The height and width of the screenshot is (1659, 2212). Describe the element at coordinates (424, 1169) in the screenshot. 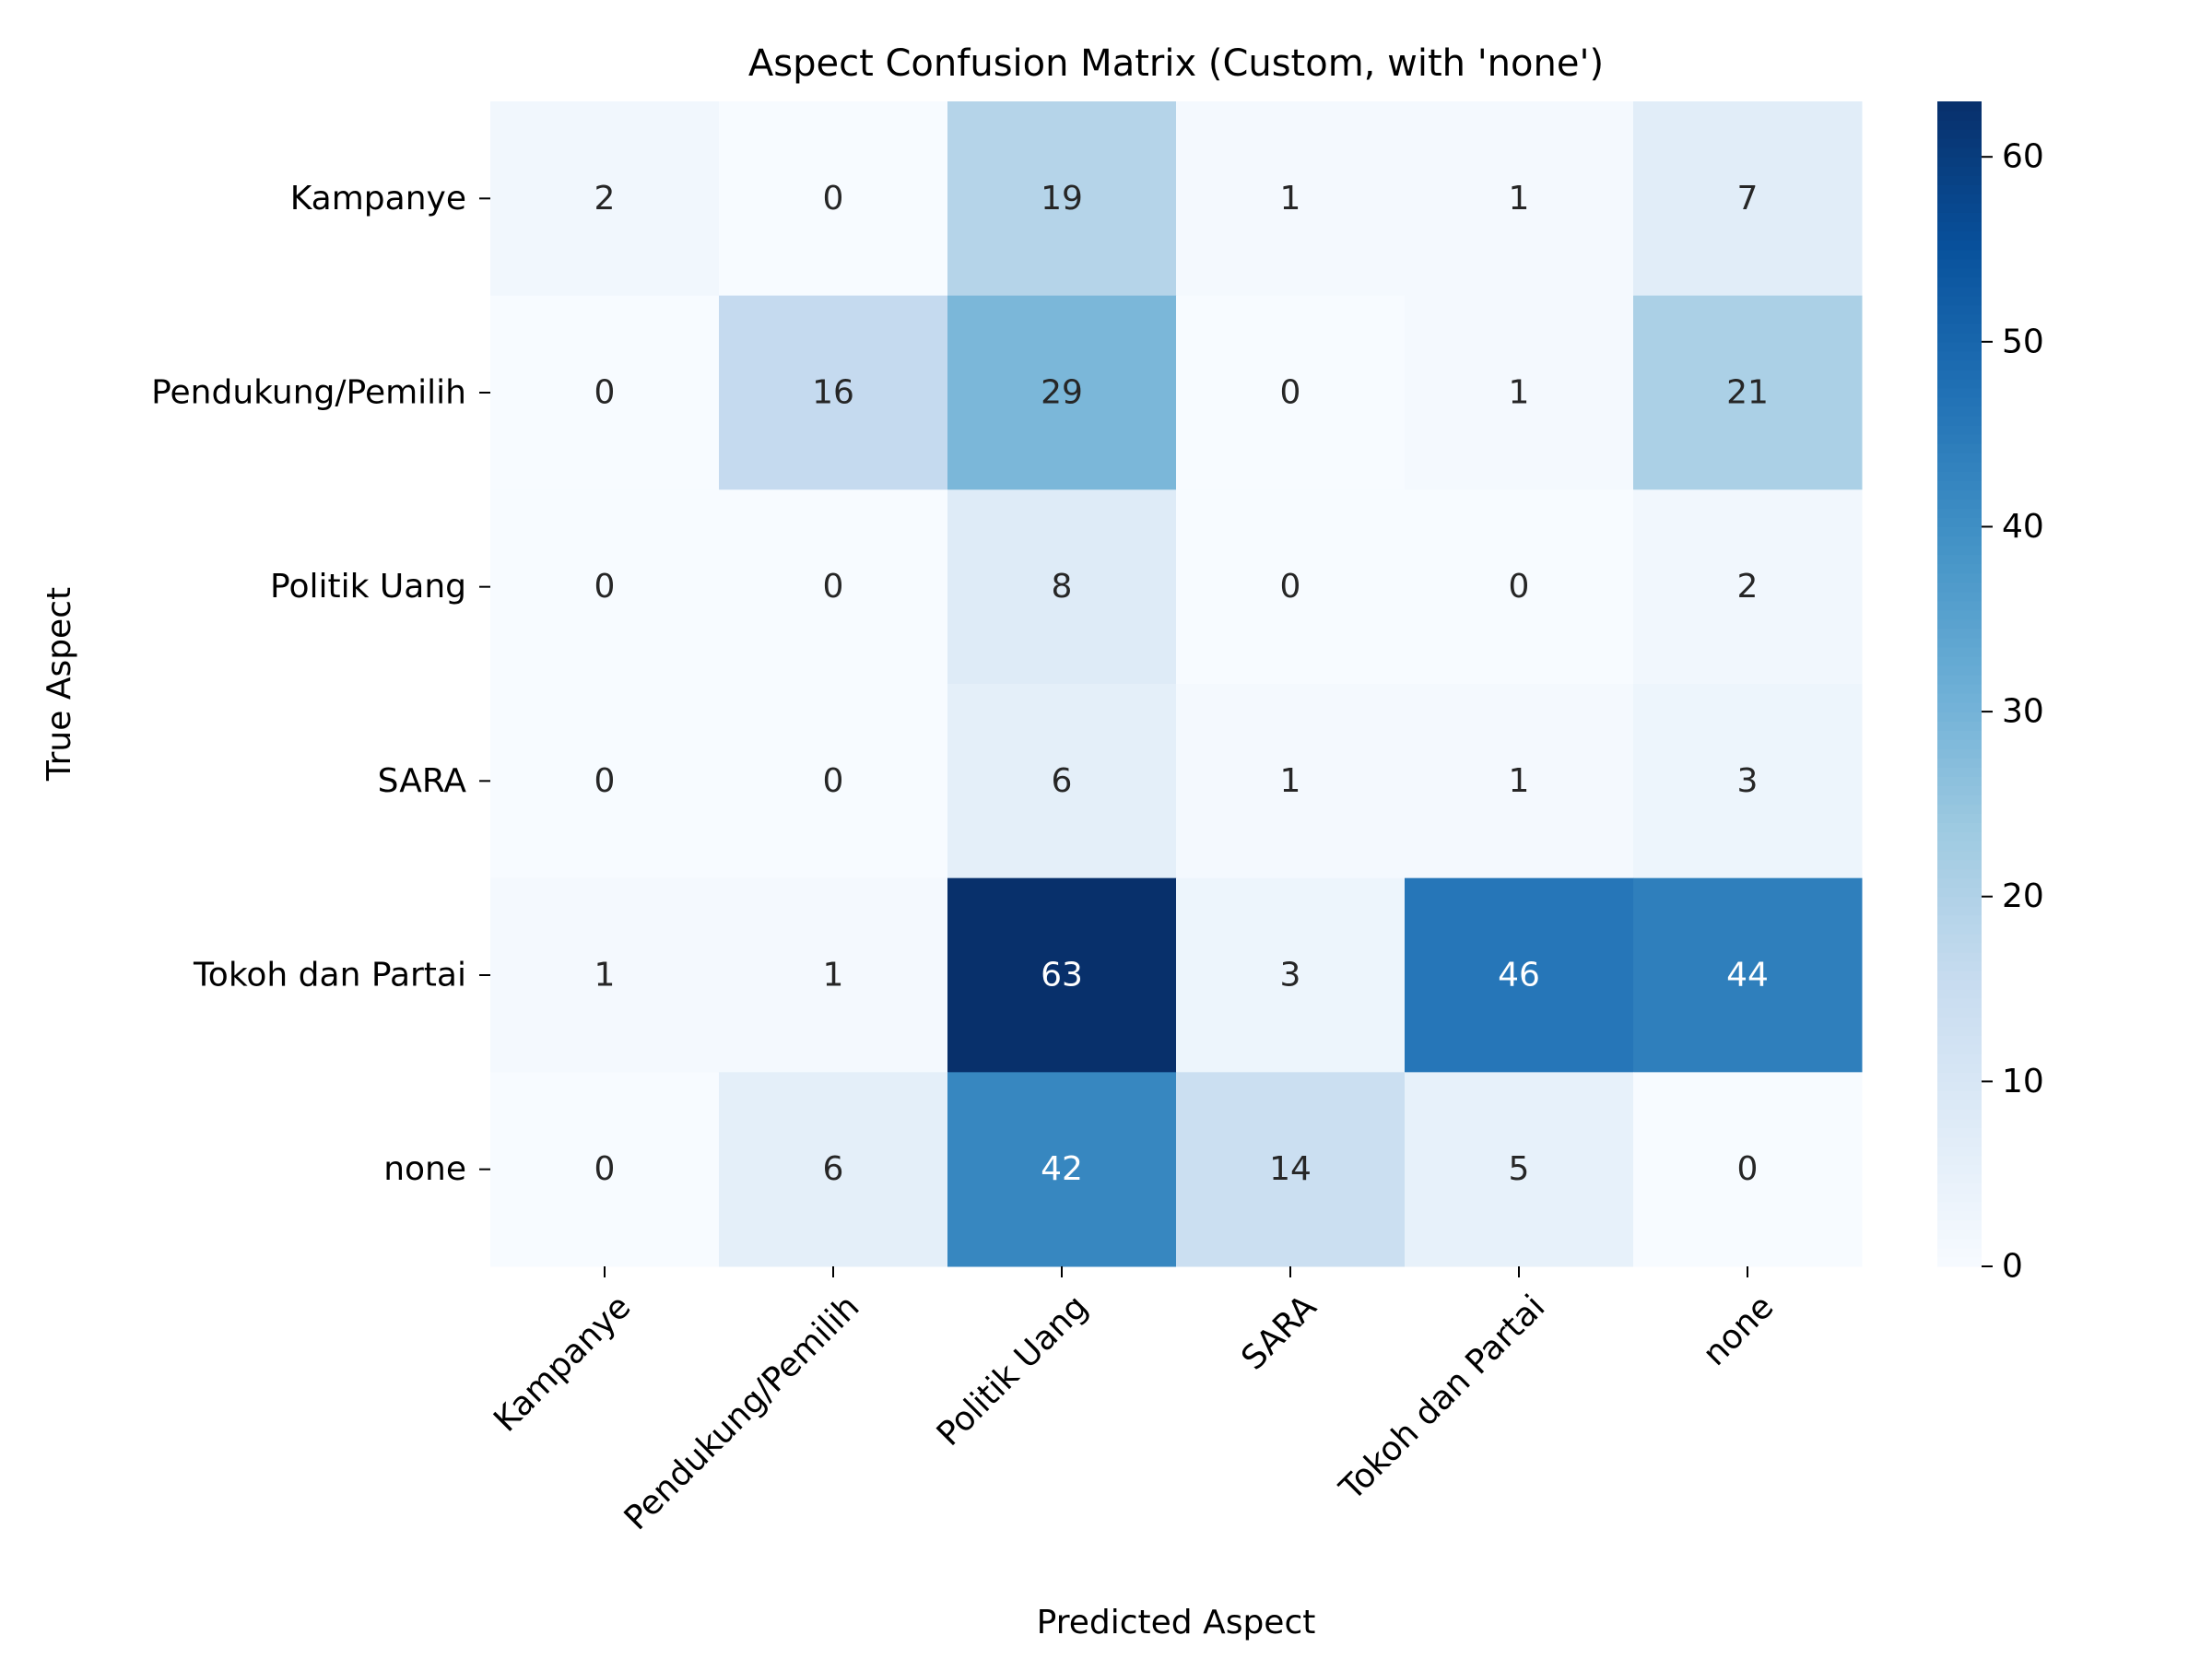

I see `y-tick-label: none` at that location.